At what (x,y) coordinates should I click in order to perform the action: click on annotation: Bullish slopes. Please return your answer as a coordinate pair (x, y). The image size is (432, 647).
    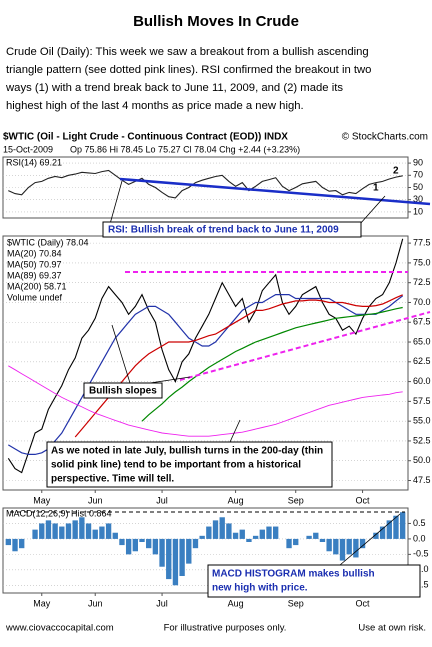
    Looking at the image, I should click on (123, 391).